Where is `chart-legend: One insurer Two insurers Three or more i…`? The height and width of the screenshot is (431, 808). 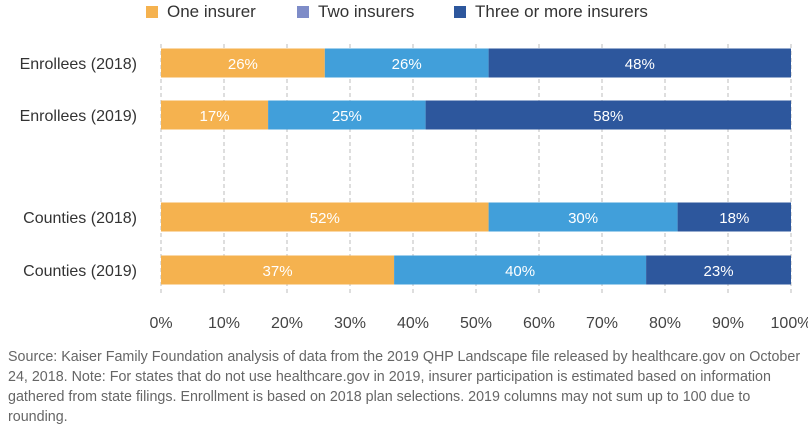 chart-legend: One insurer Two insurers Three or more i… is located at coordinates (404, 12).